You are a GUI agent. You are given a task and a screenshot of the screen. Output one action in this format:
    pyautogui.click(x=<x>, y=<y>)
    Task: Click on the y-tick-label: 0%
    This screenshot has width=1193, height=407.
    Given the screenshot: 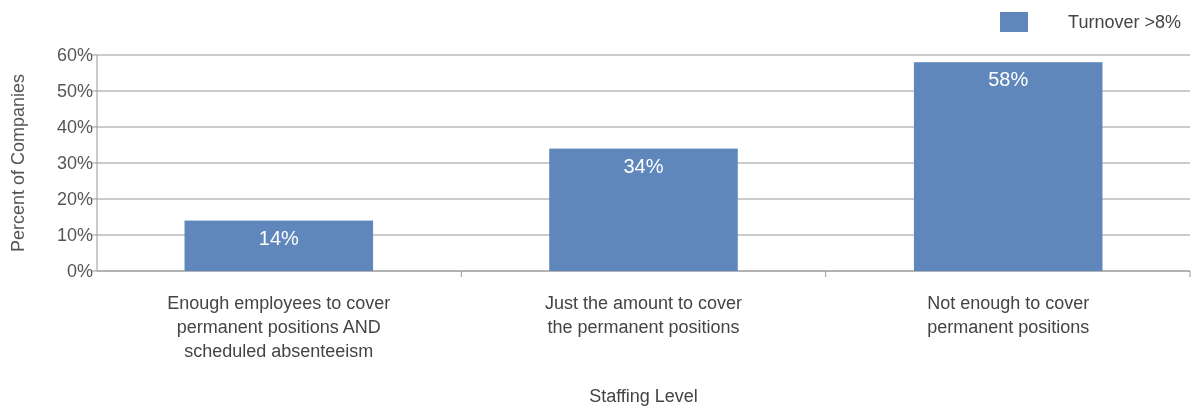 What is the action you would take?
    pyautogui.click(x=79, y=271)
    